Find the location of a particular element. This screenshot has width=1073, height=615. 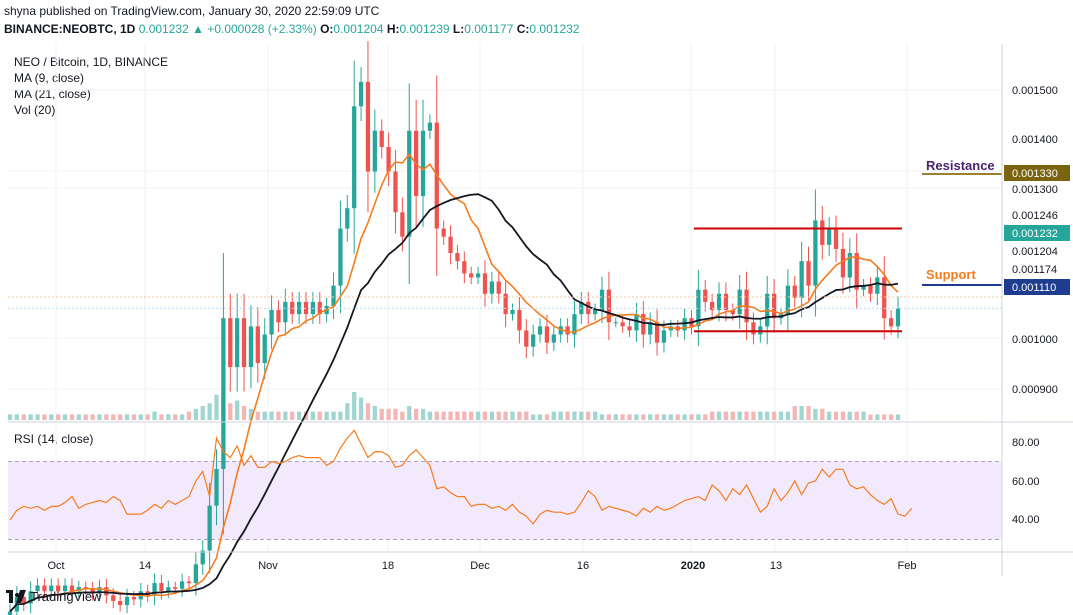

y-tick-2: 0.001300 is located at coordinates (1035, 190).